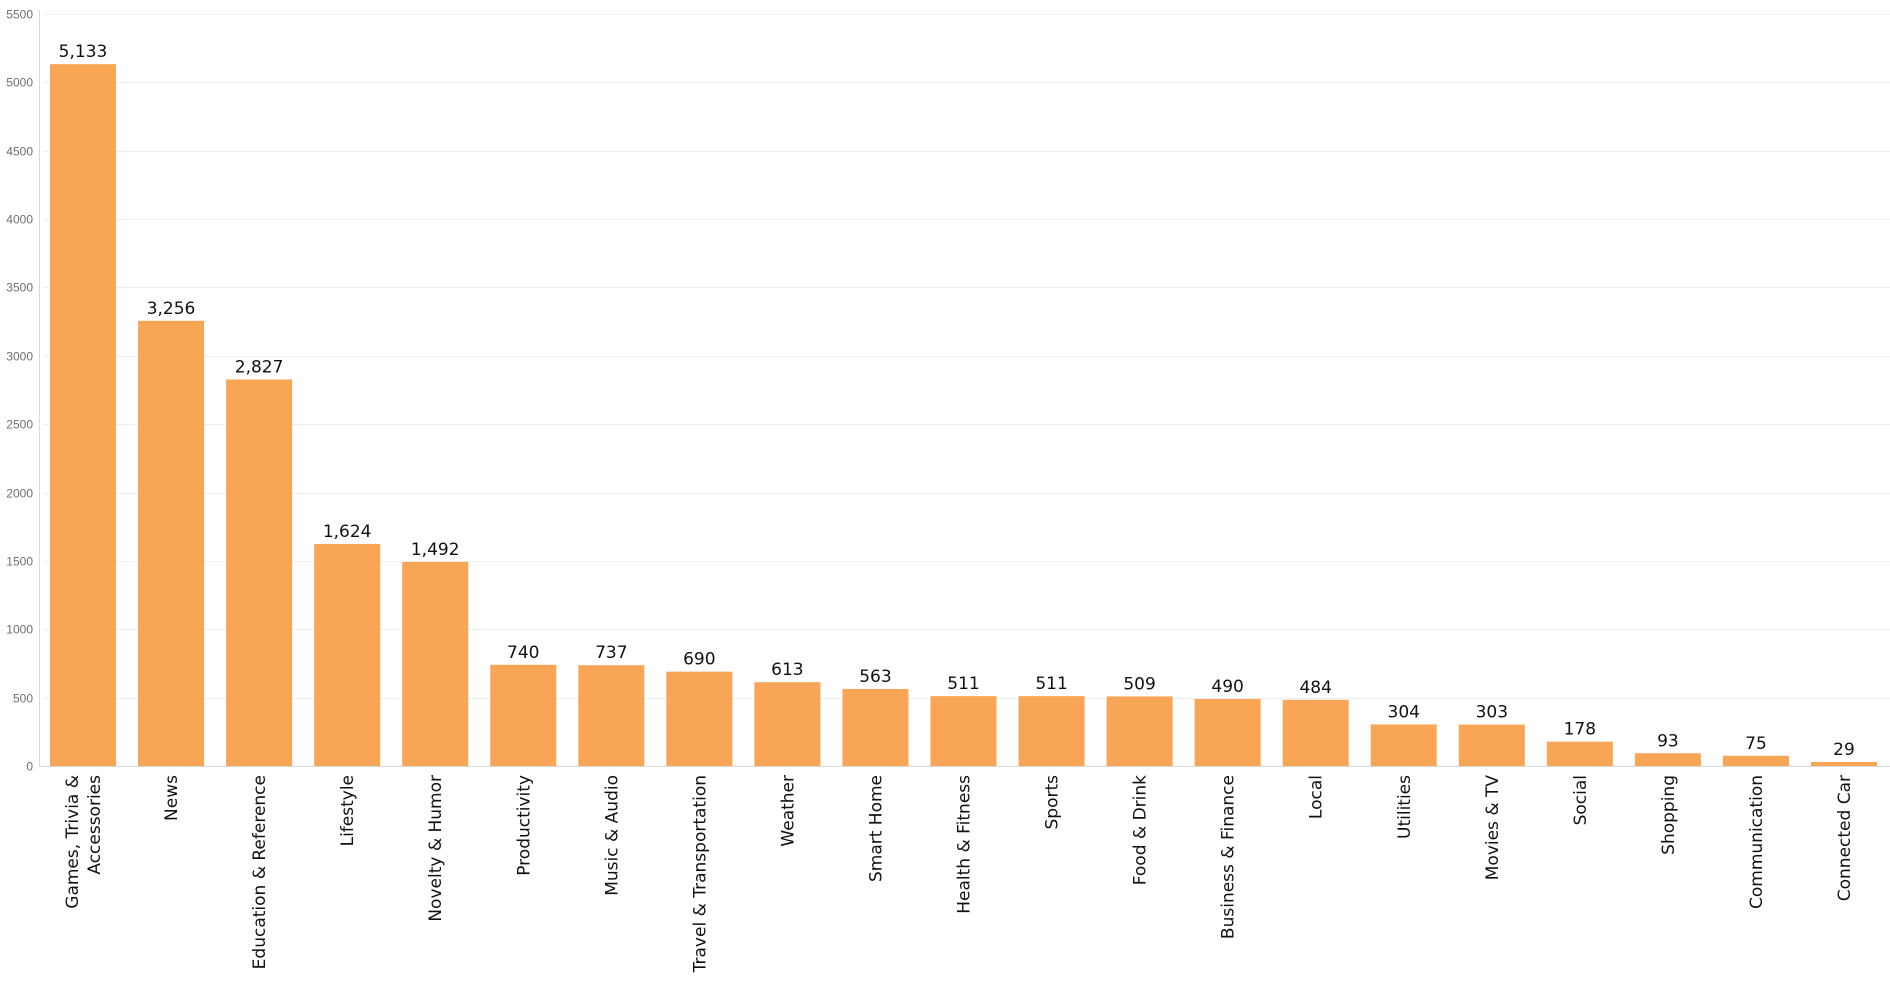 The image size is (1890, 1004). What do you see at coordinates (348, 810) in the screenshot?
I see `x-tick-label: Lifestyle` at bounding box center [348, 810].